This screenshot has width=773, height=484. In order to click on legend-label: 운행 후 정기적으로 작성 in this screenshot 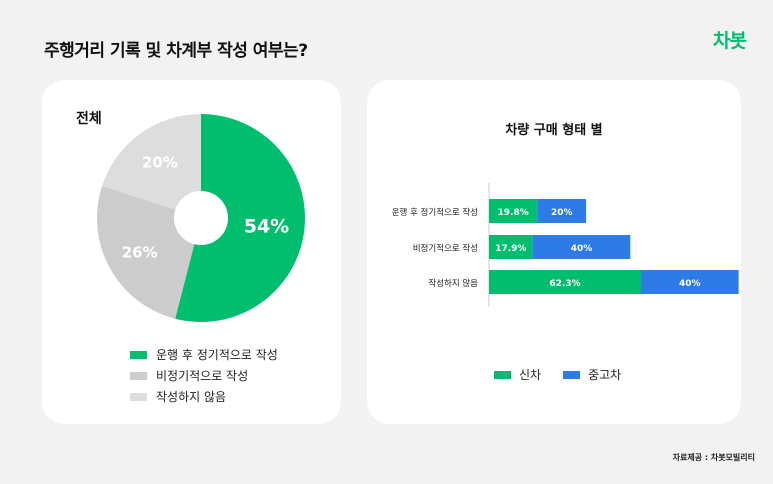, I will do `click(217, 355)`.